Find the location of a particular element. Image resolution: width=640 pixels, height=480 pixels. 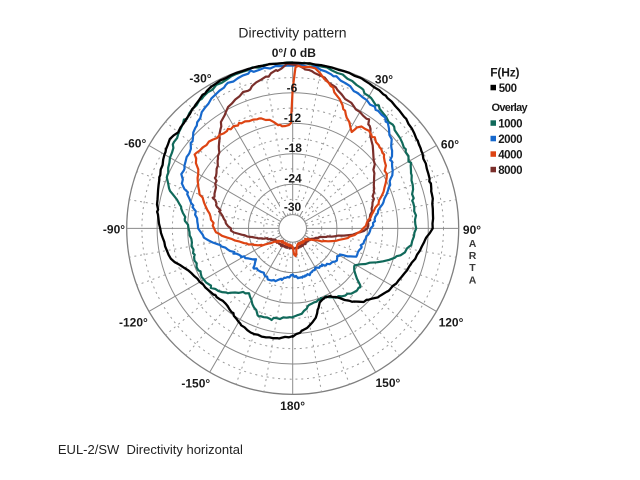

svg-text: 2000 is located at coordinates (510, 140).